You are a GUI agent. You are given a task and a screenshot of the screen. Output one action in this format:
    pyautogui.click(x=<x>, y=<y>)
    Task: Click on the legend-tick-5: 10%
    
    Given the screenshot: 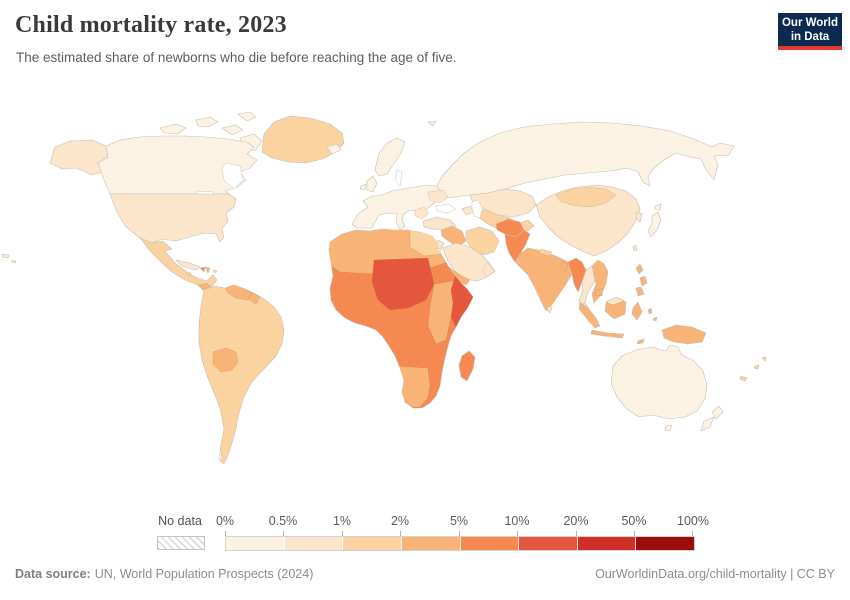 What is the action you would take?
    pyautogui.click(x=517, y=521)
    